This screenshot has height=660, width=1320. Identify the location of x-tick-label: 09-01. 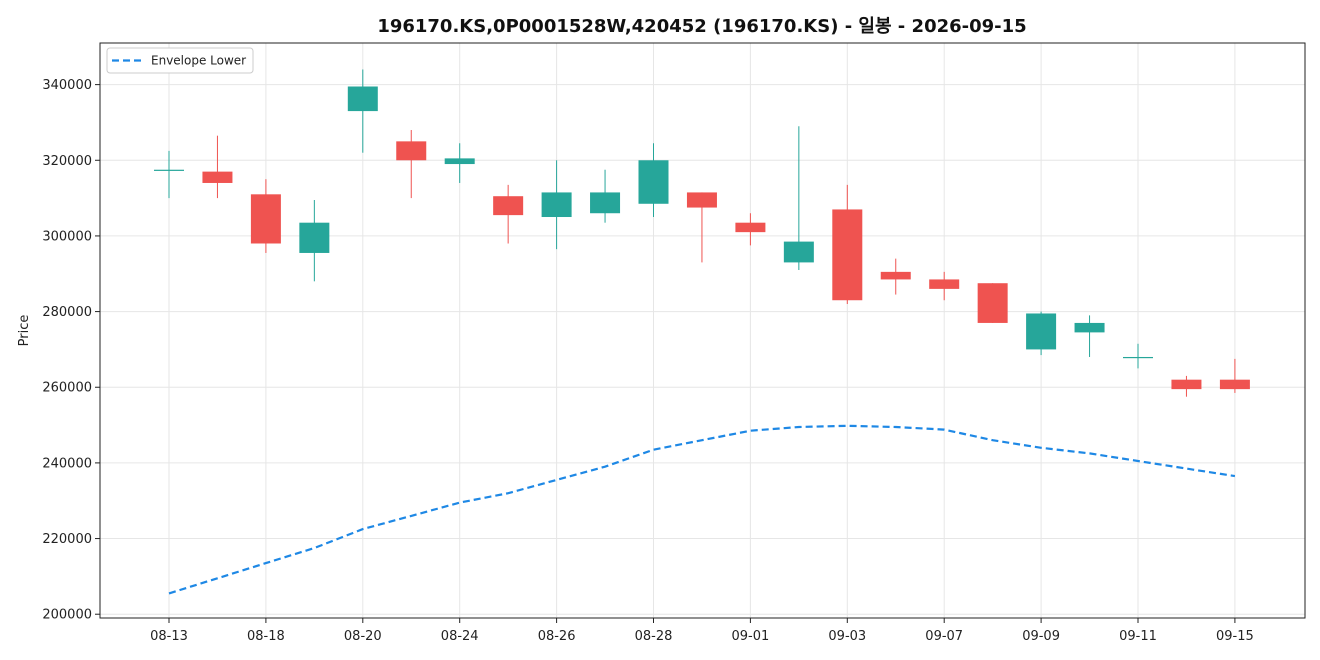
(751, 636).